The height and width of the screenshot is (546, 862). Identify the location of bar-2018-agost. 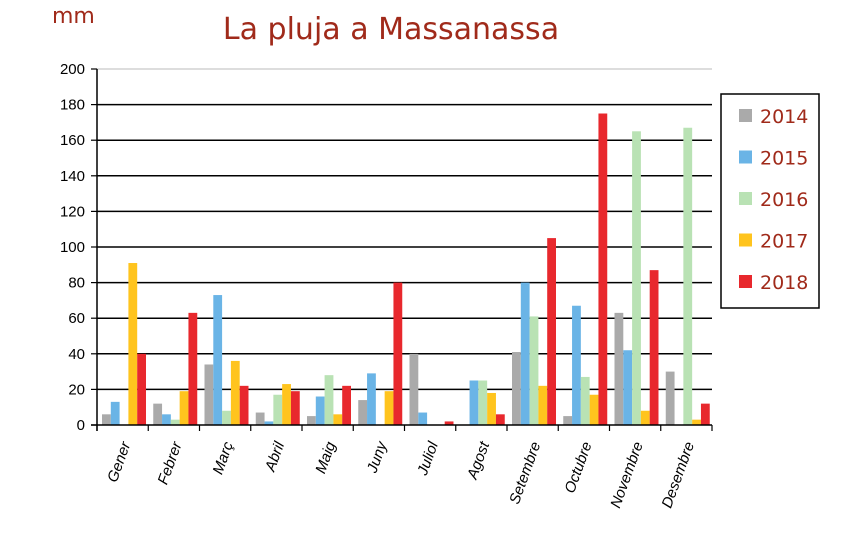
(500, 419).